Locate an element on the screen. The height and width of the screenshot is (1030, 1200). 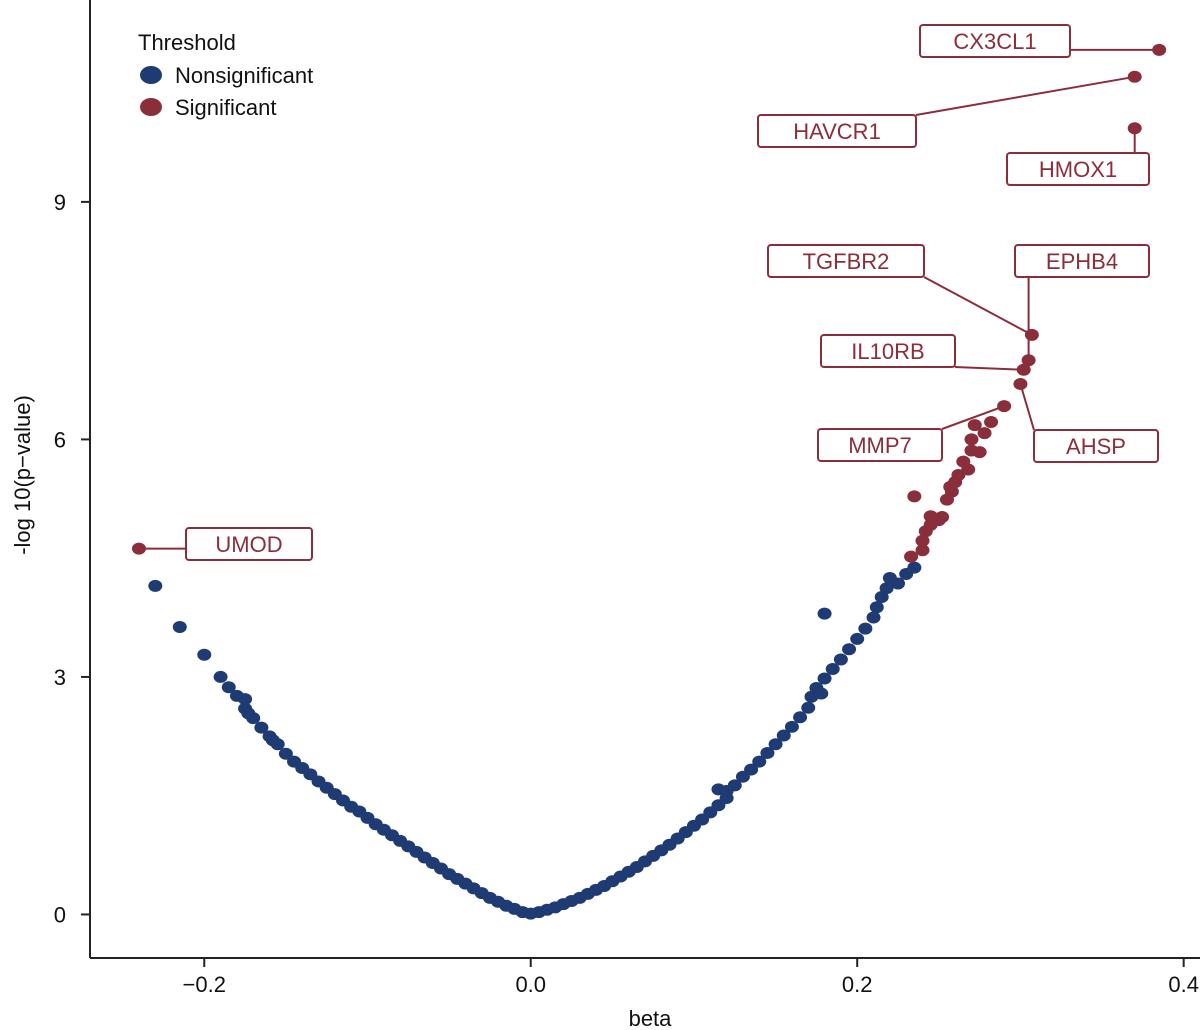
gene-label: AHSP is located at coordinates (1096, 446).